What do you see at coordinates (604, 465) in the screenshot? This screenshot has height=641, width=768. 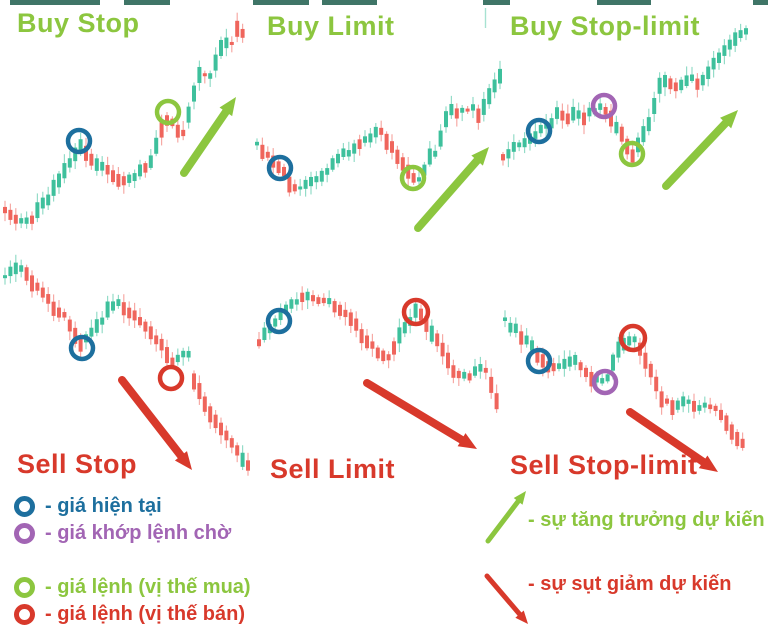 I see `panel-title-sell-stop-limit: Sell Stop-limit` at bounding box center [604, 465].